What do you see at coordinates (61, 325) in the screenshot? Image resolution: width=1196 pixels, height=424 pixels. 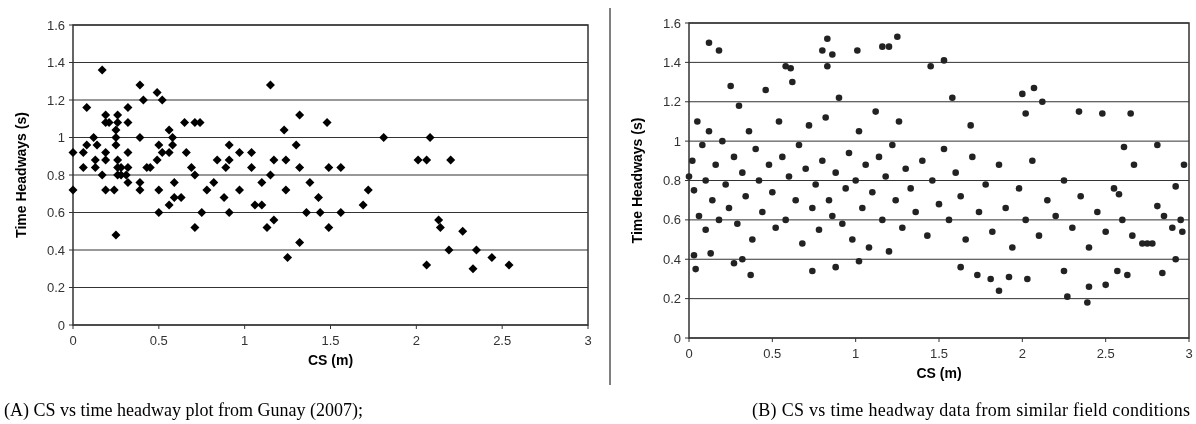 I see `y-tick-label: 0` at bounding box center [61, 325].